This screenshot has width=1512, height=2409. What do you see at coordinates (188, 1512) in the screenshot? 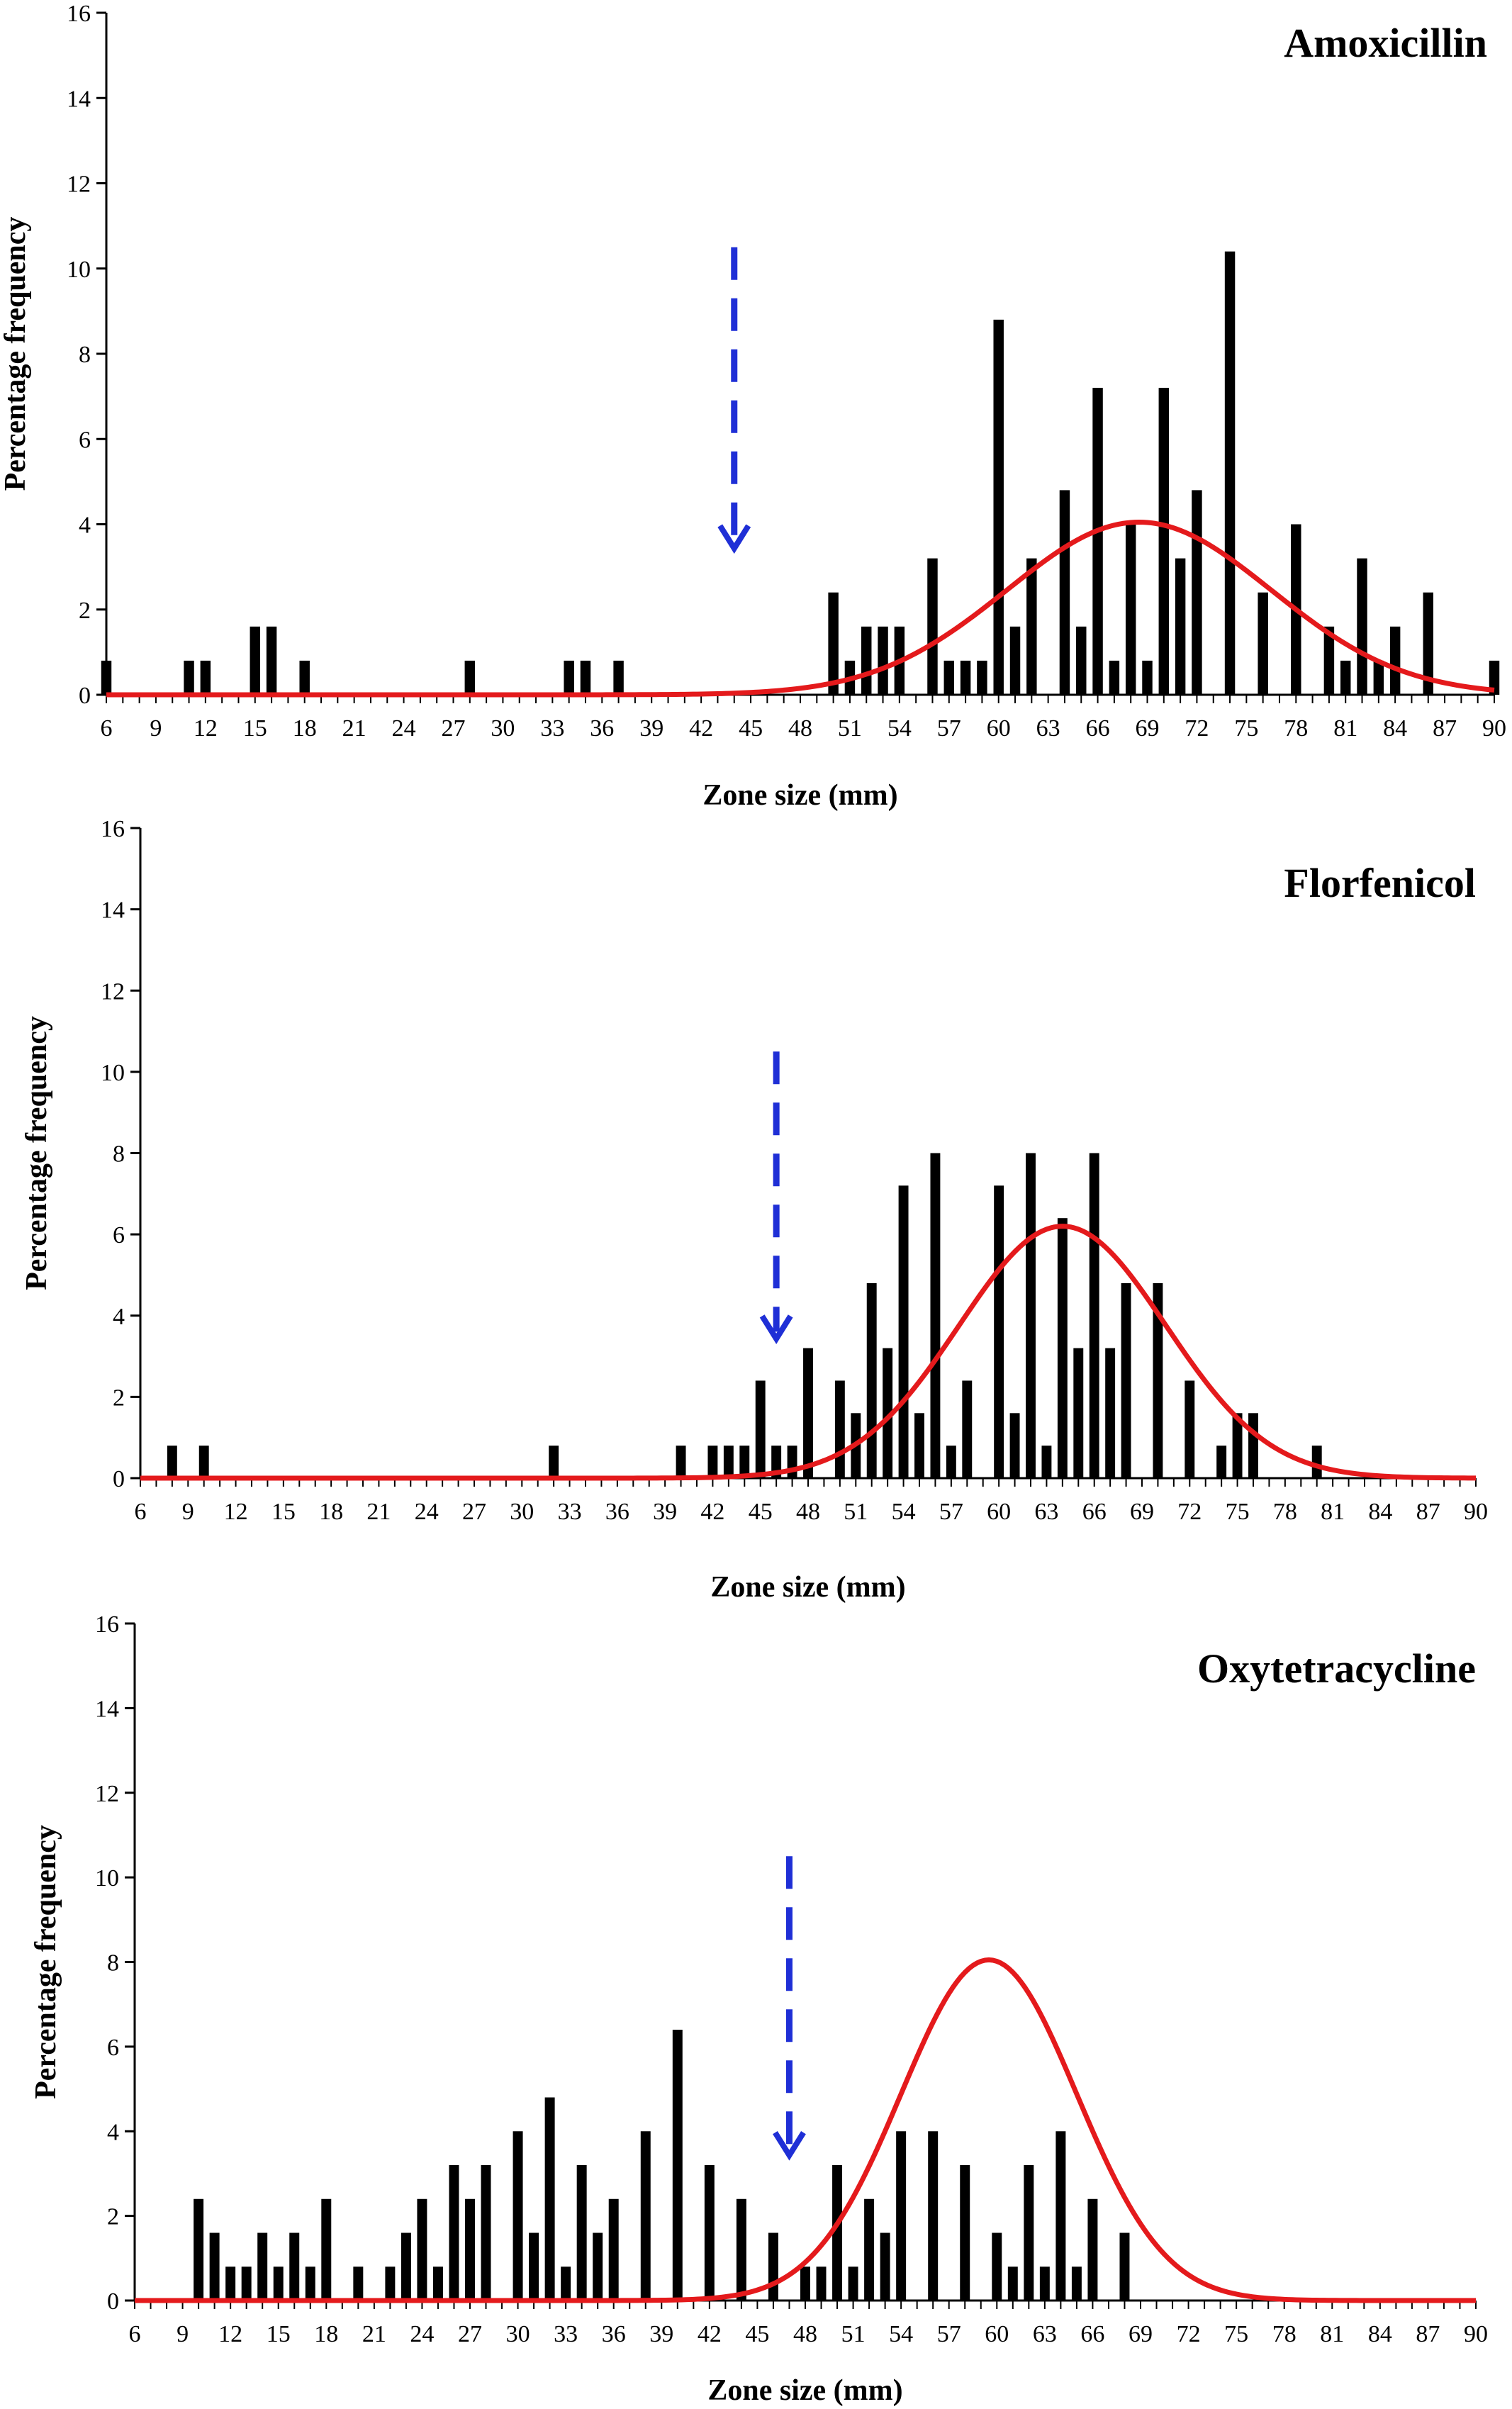
I see `x-tick-label: 9` at bounding box center [188, 1512].